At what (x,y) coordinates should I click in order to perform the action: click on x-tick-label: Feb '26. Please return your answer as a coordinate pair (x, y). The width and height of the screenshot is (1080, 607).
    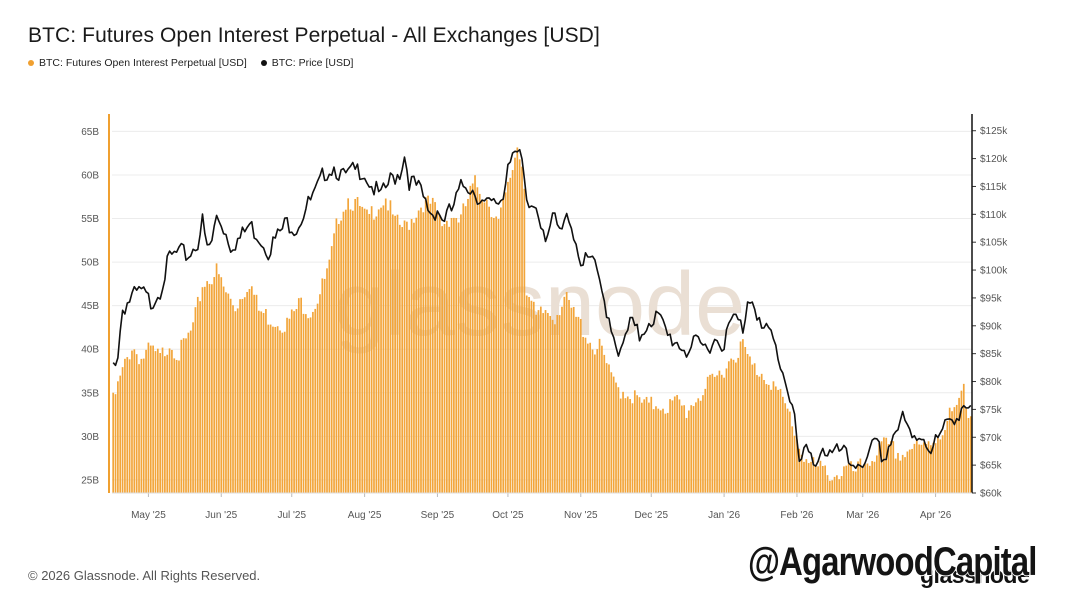
    Looking at the image, I should click on (796, 515).